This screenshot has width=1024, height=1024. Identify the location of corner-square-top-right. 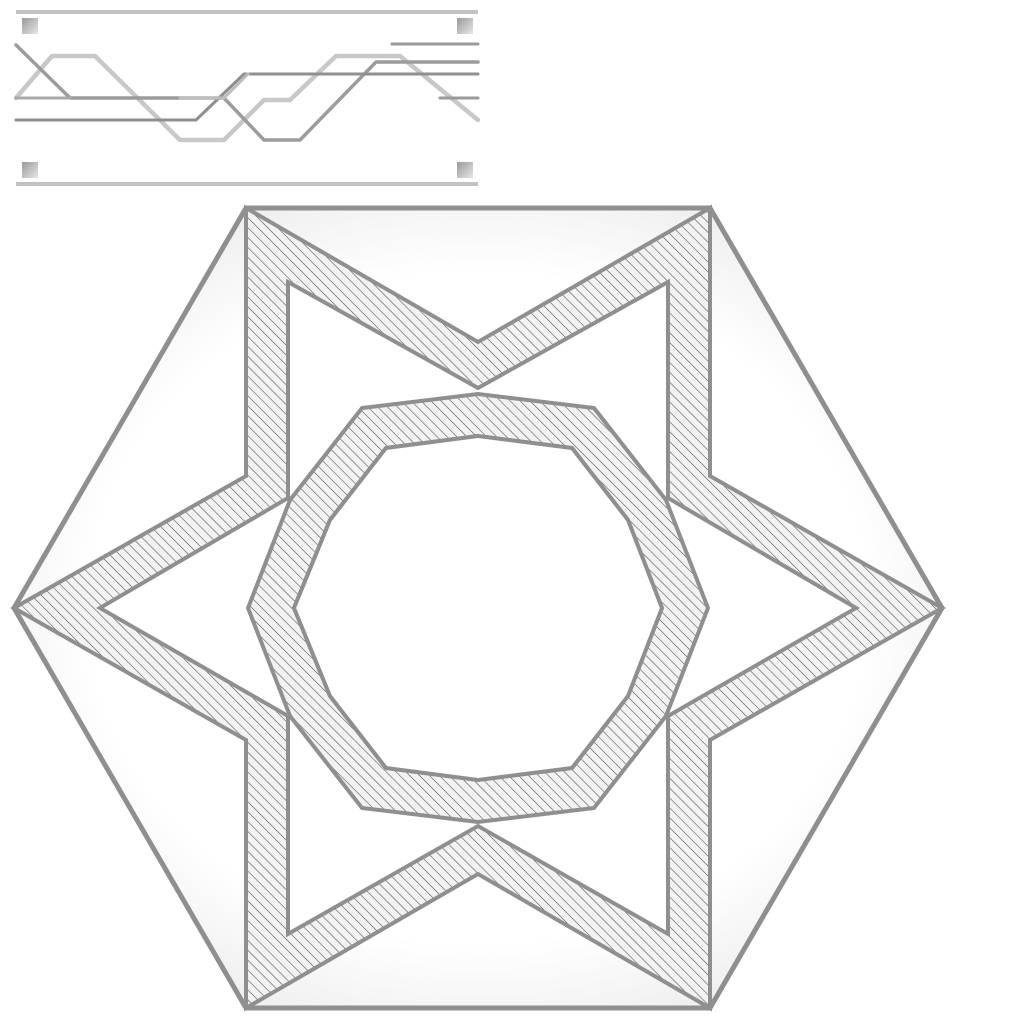
(465, 26).